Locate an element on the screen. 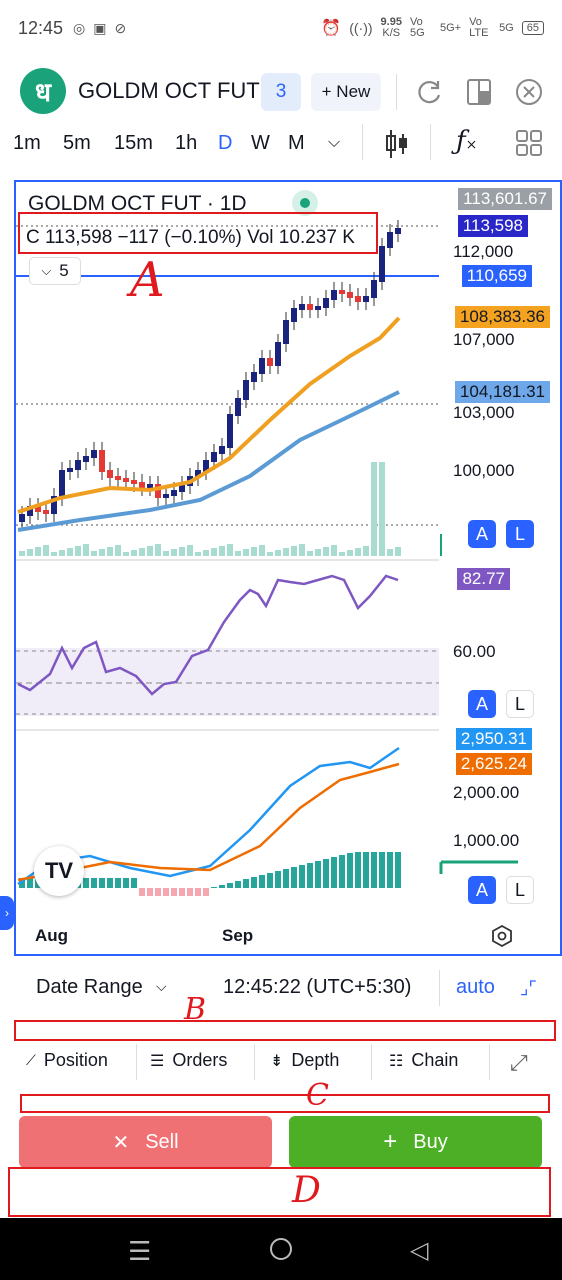  new-button: + New is located at coordinates (346, 92).